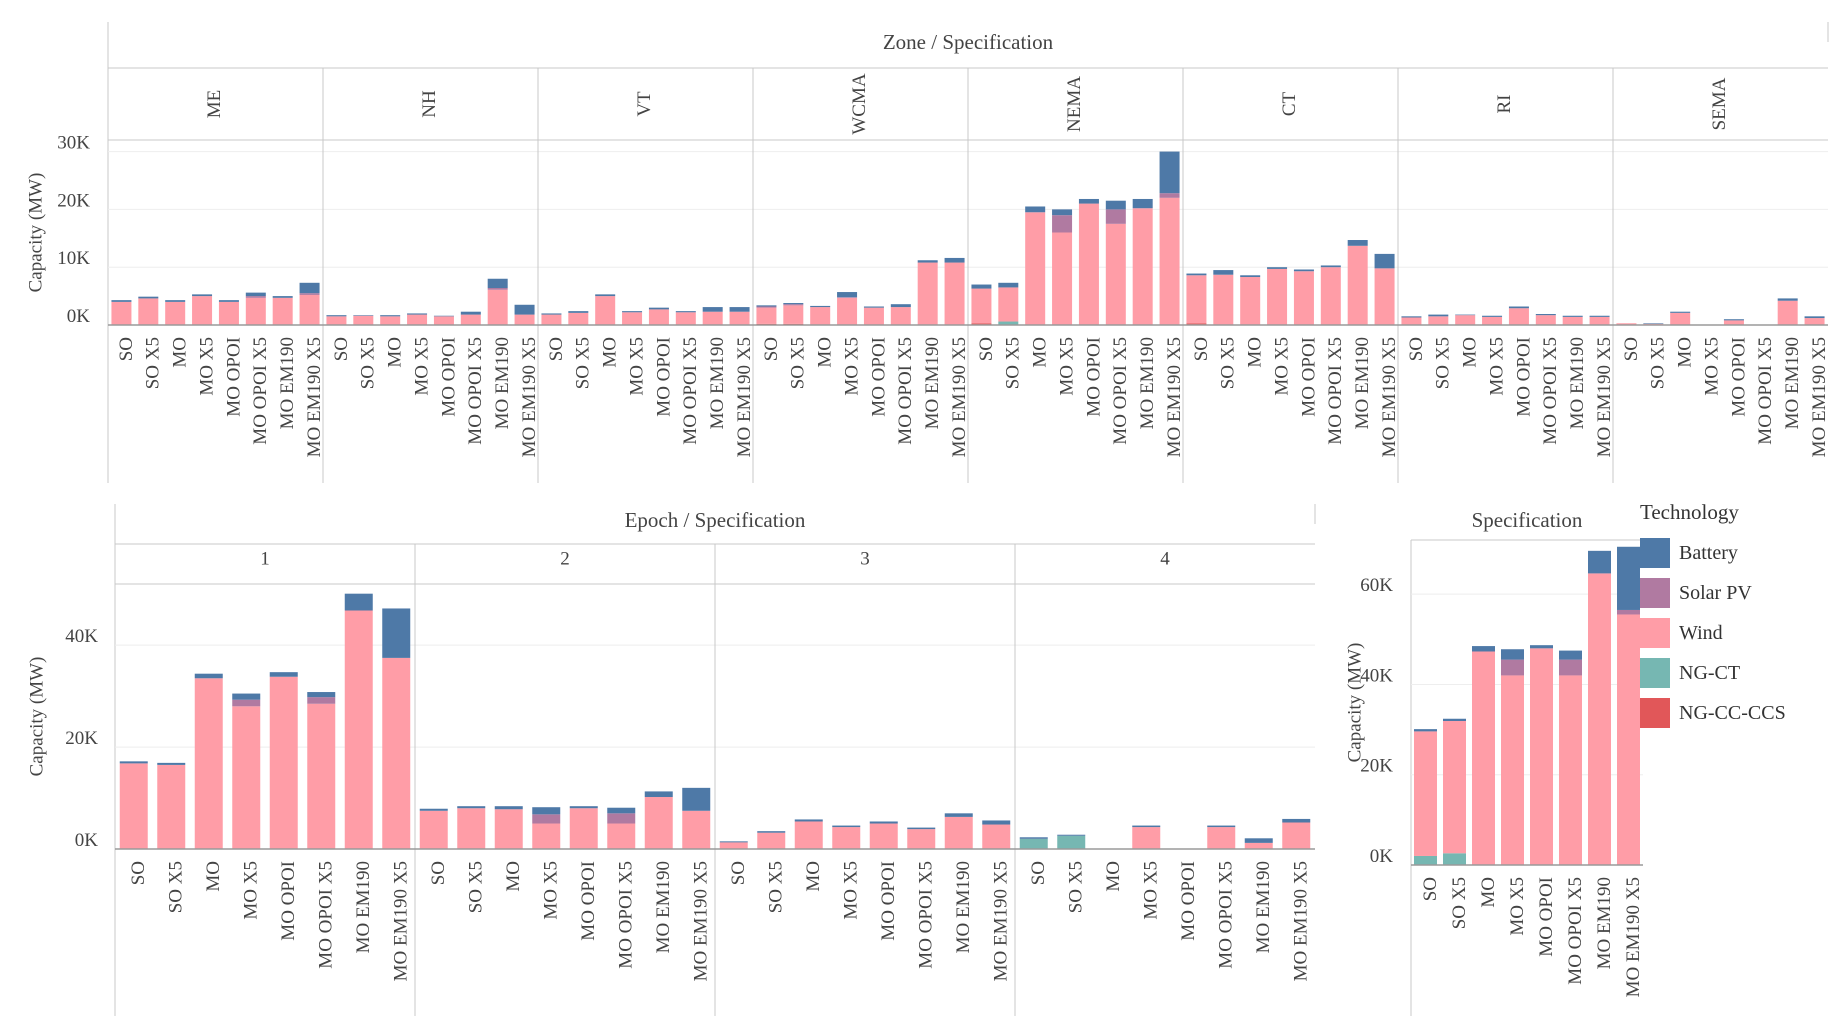 The image size is (1830, 1030). Describe the element at coordinates (497, 307) in the screenshot. I see `chart1-bar-nh-mo-em190-wind` at that location.